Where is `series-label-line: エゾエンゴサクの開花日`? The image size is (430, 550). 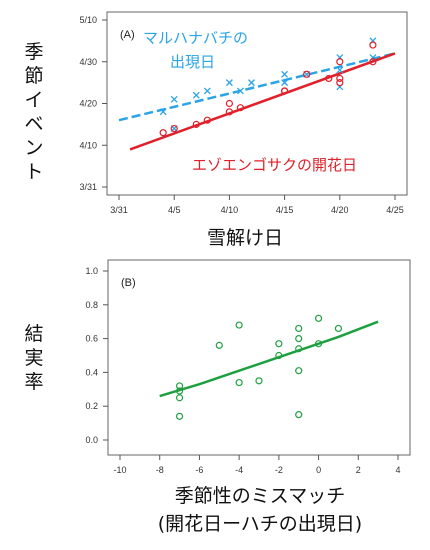 series-label-line: エゾエンゴサクの開花日 is located at coordinates (274, 165).